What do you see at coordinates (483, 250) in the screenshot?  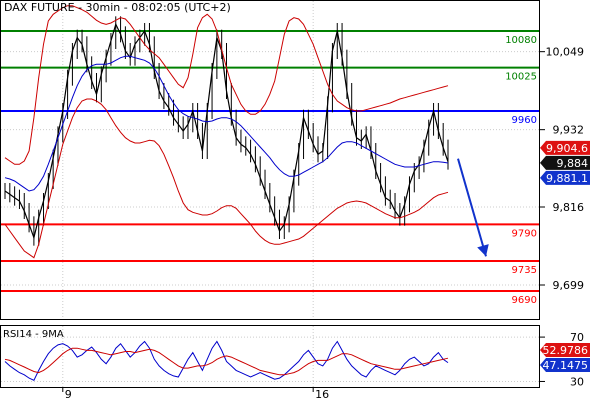 I see `arrow-head` at bounding box center [483, 250].